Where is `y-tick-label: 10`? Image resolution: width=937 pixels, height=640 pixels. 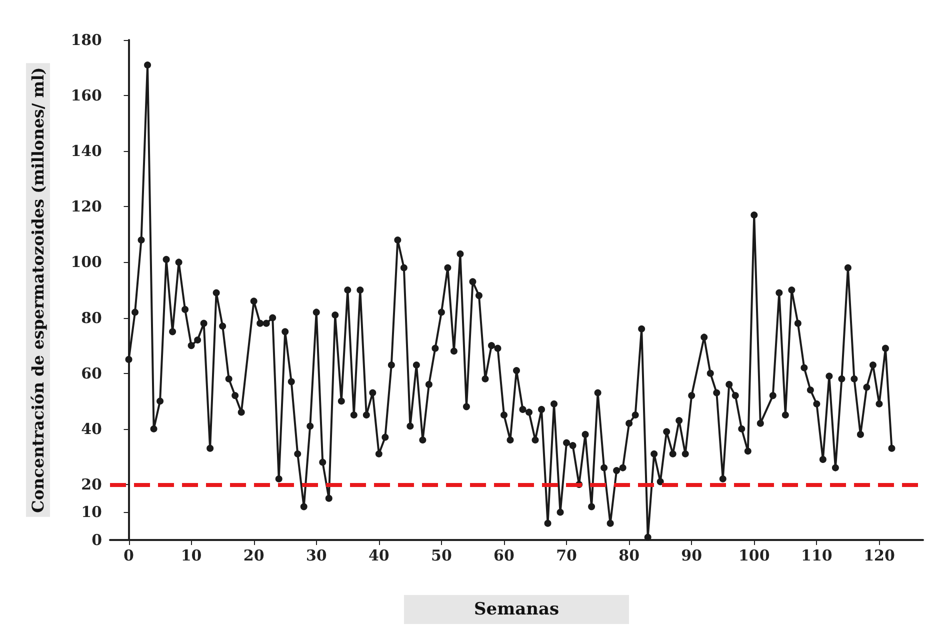
y-tick-label: 10 is located at coordinates (91, 512).